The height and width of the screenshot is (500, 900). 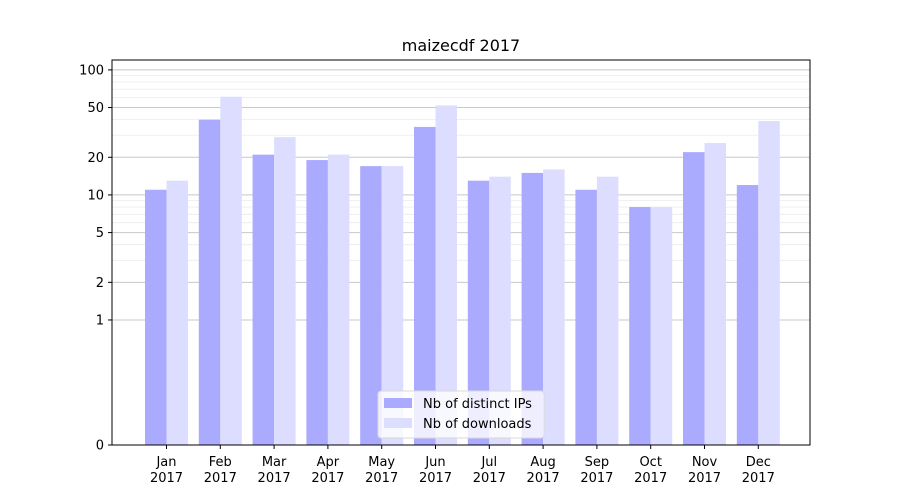 I want to click on bar-distinct-ips-jan, so click(x=156, y=317).